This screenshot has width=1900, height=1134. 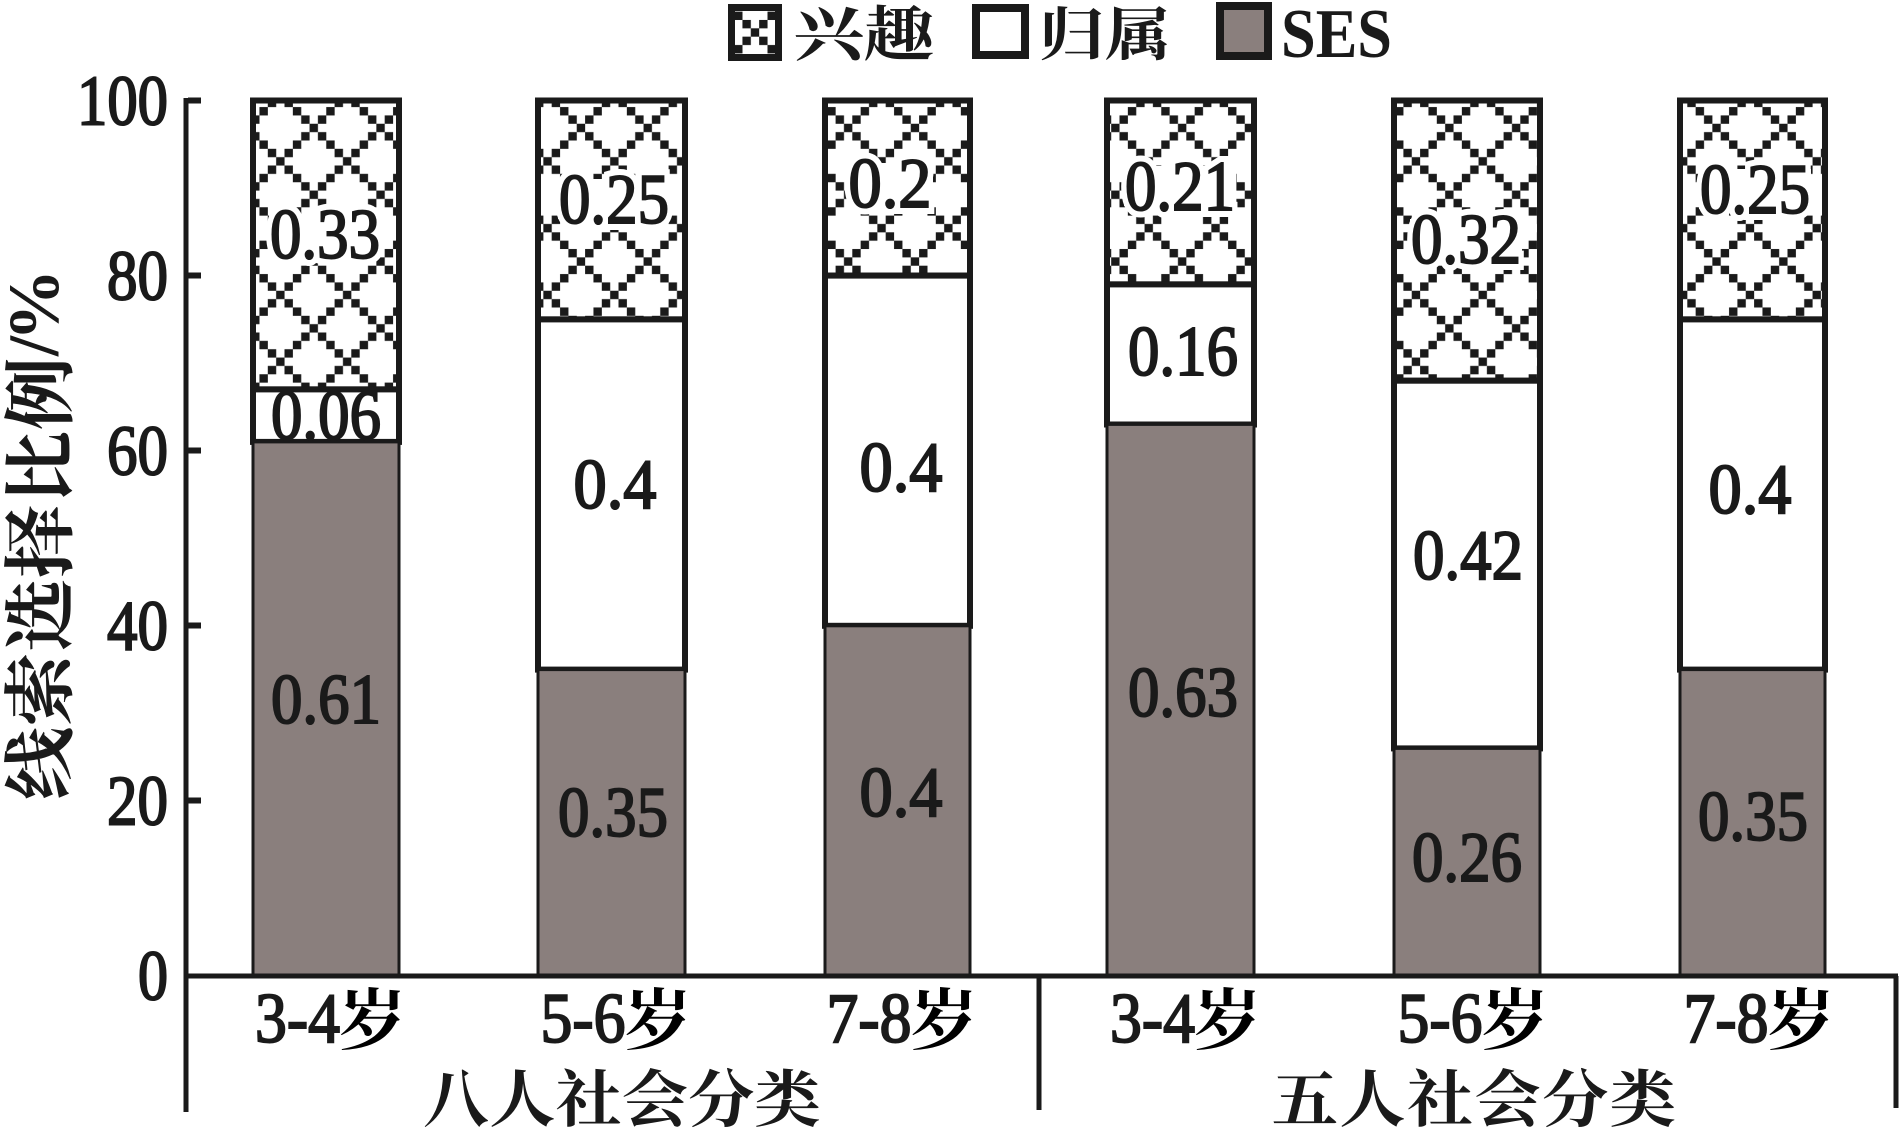 I want to click on svg-text: 0.26, so click(x=1467, y=858).